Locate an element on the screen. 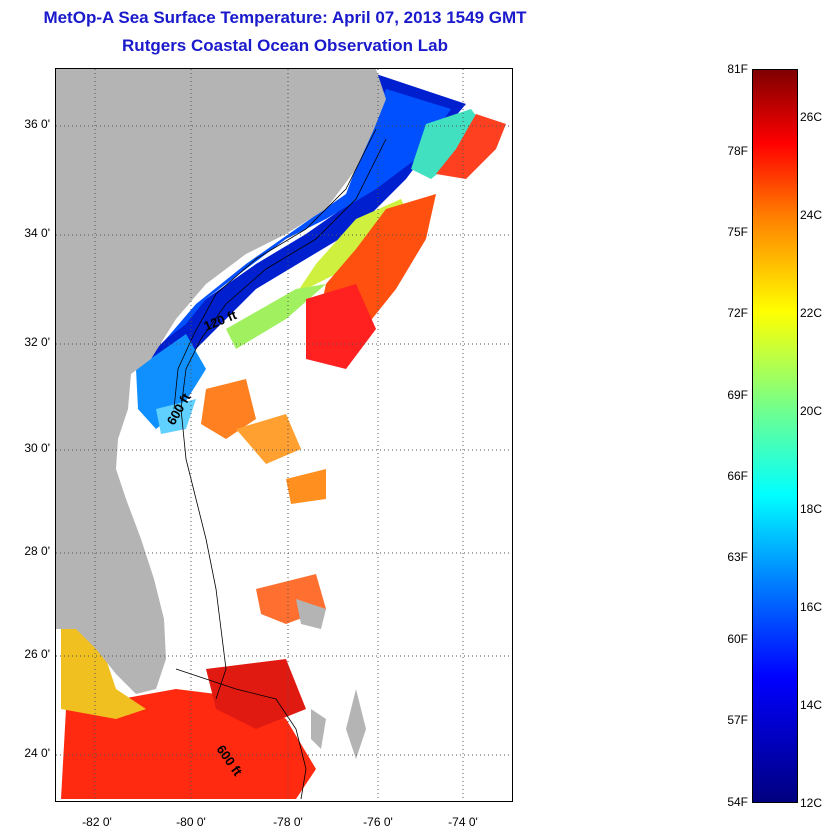 The height and width of the screenshot is (832, 833). lat-label-36: 36 0' is located at coordinates (37, 124).